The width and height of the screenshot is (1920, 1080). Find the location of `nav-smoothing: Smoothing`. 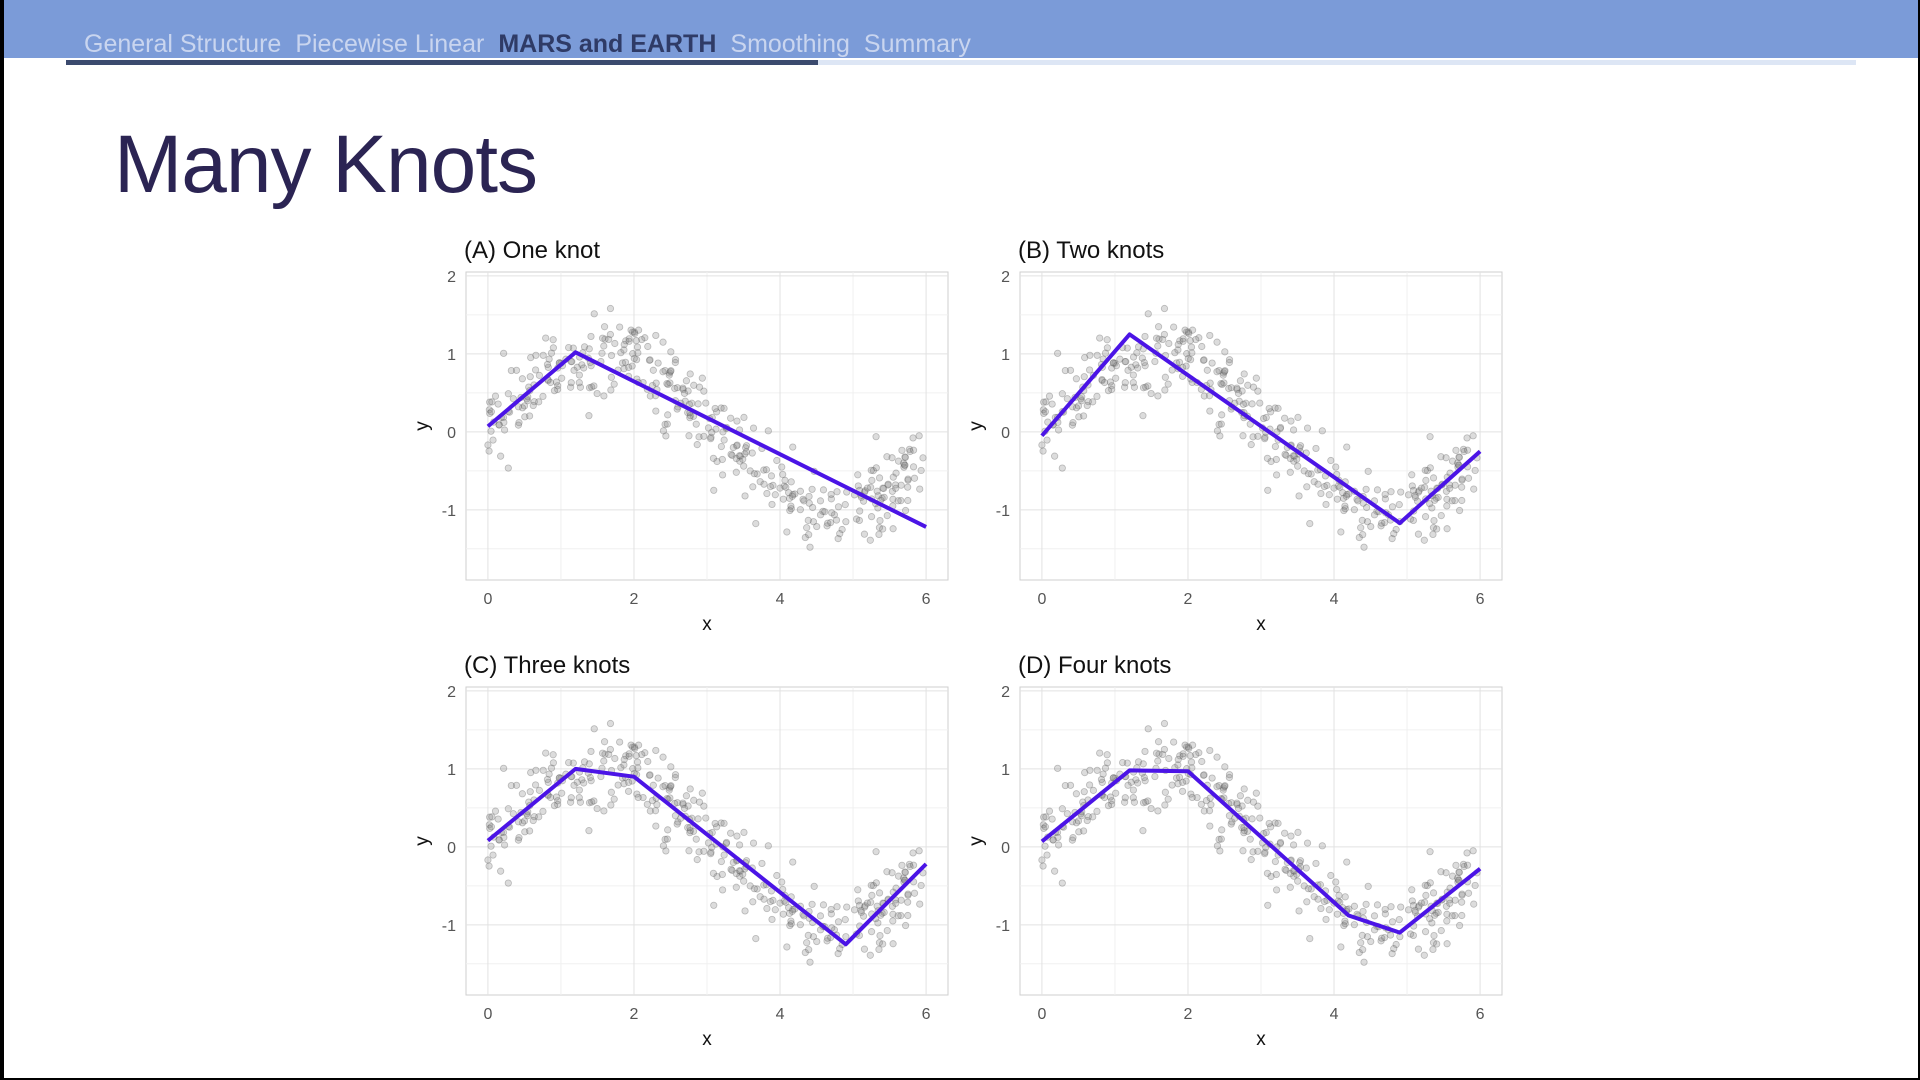

nav-smoothing: Smoothing is located at coordinates (790, 44).